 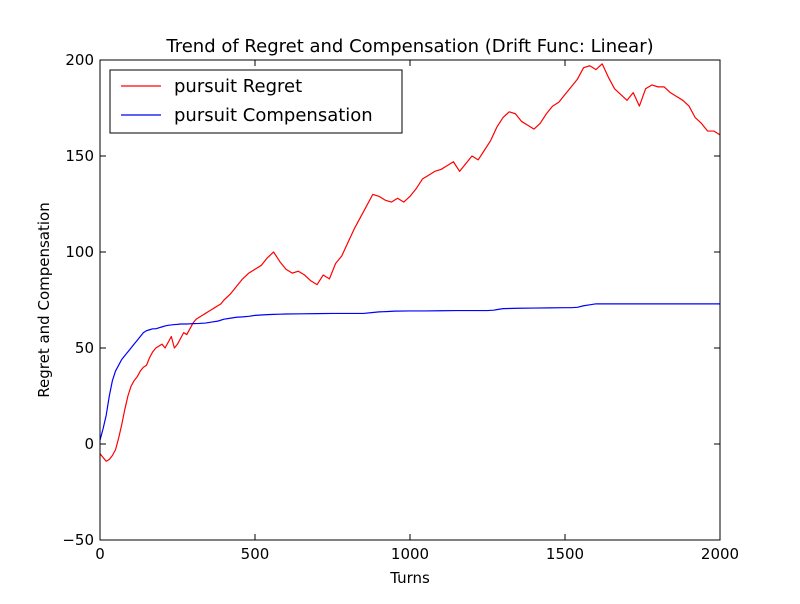 What do you see at coordinates (100, 554) in the screenshot?
I see `x-tick-label: 0` at bounding box center [100, 554].